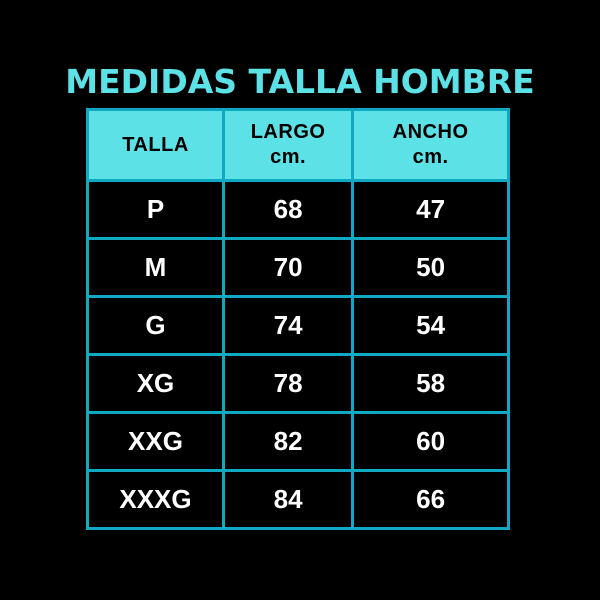 This screenshot has height=600, width=600. I want to click on cell-talla: XXXG, so click(155, 499).